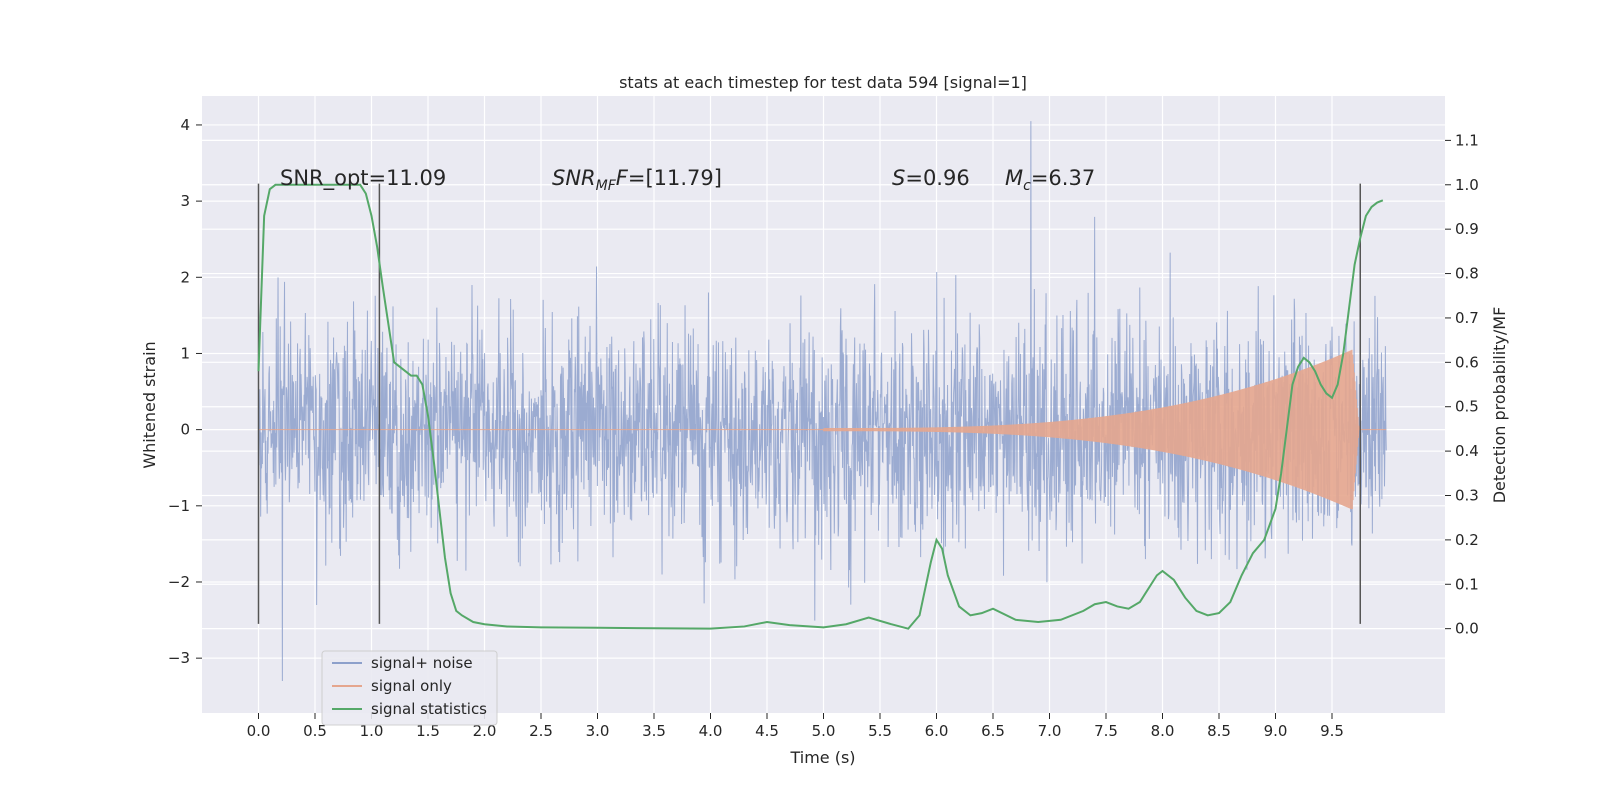 The image size is (1600, 804). I want to click on x-tick-label: 2.5, so click(541, 731).